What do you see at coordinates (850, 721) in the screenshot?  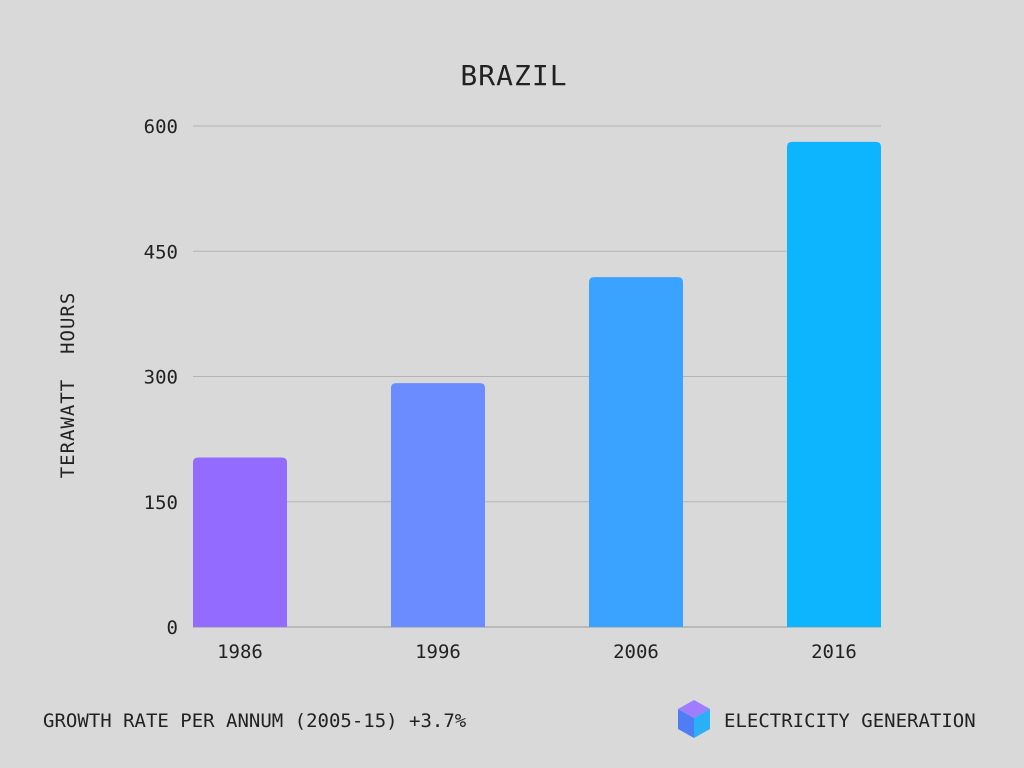 I see `electricity-generation-label: ELECTRICITY GENERATION` at bounding box center [850, 721].